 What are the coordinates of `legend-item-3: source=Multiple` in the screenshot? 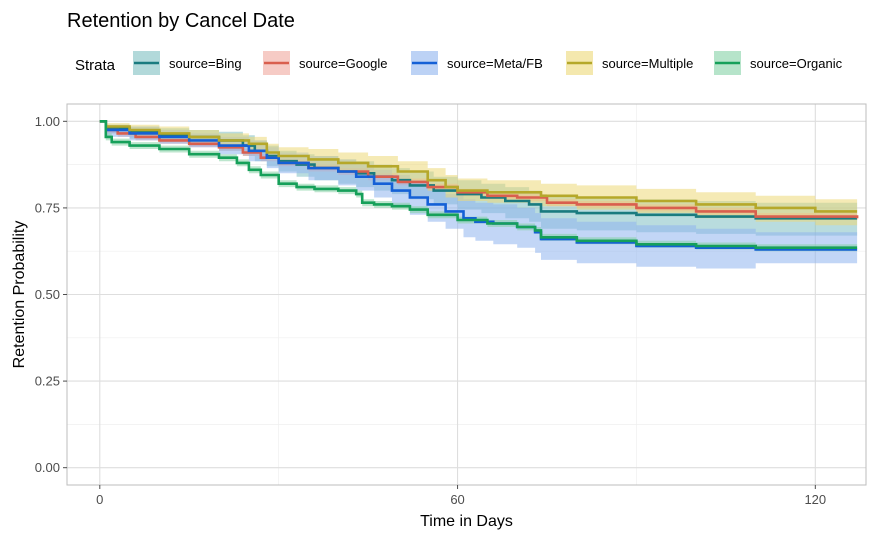 It's located at (629, 63).